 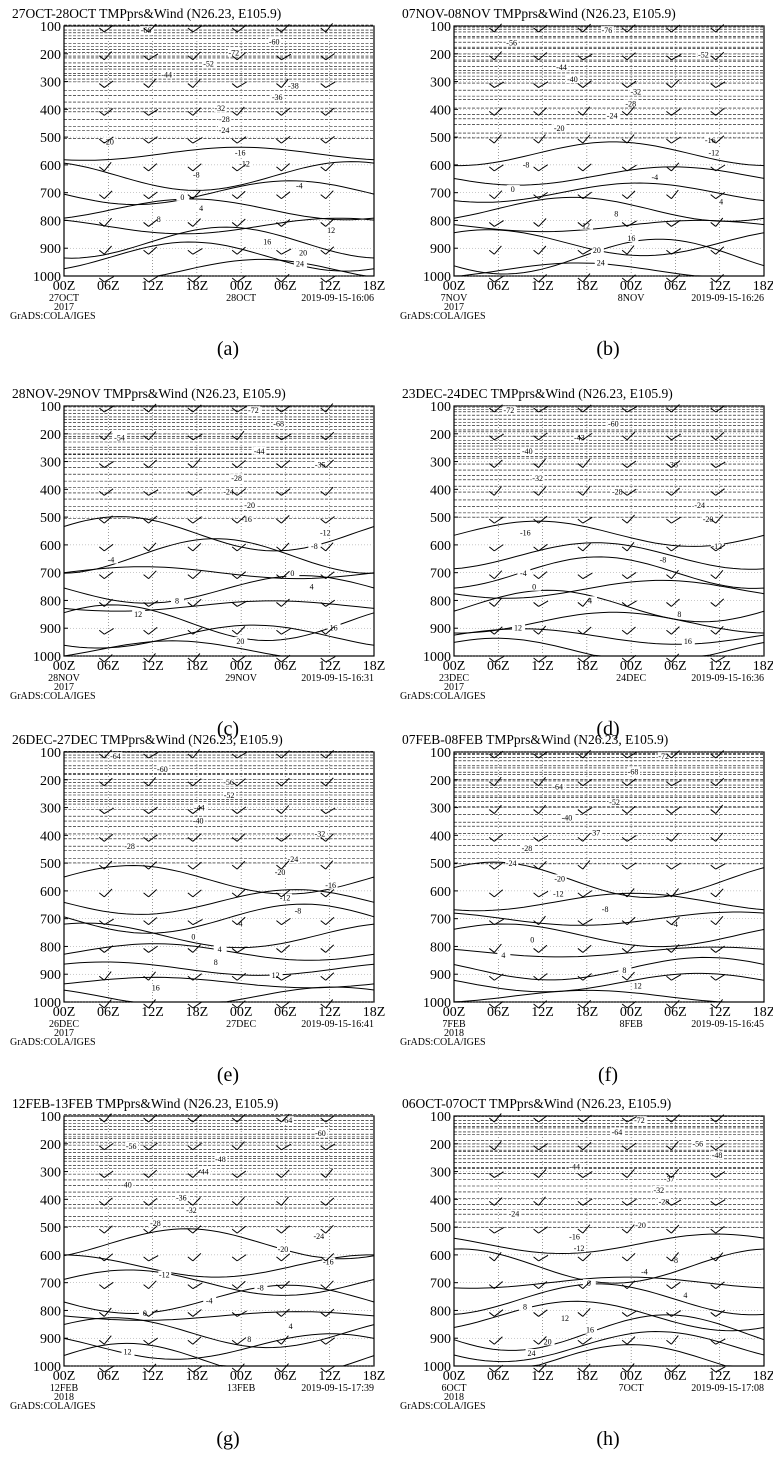 I want to click on x-tick-label: 18Z, so click(x=197, y=1012).